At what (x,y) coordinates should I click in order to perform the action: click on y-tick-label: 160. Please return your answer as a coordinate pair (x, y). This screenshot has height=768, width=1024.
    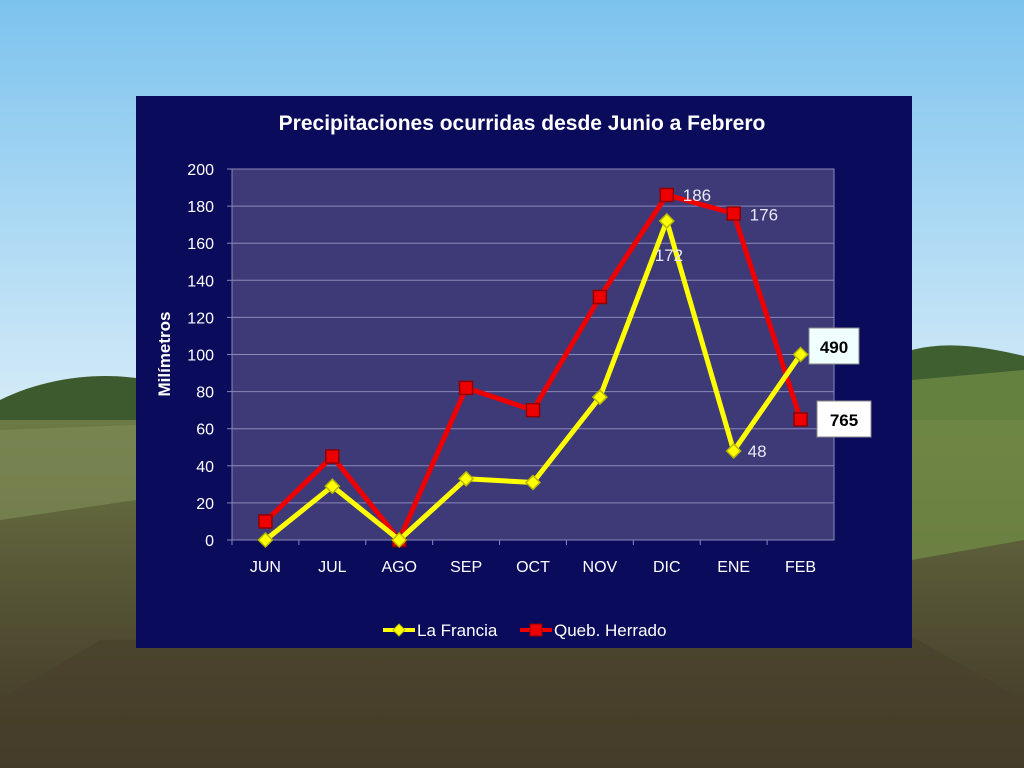
    Looking at the image, I should click on (200, 244).